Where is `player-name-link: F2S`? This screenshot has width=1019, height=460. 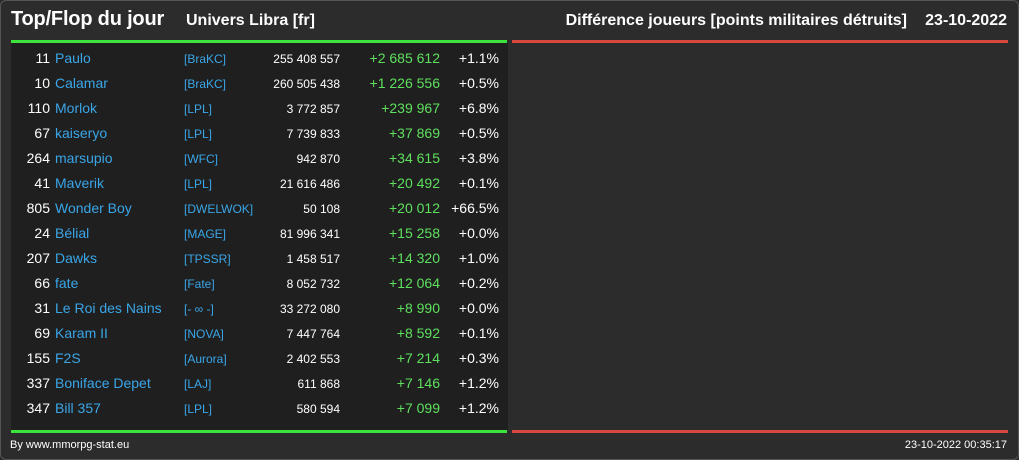 player-name-link: F2S is located at coordinates (68, 358).